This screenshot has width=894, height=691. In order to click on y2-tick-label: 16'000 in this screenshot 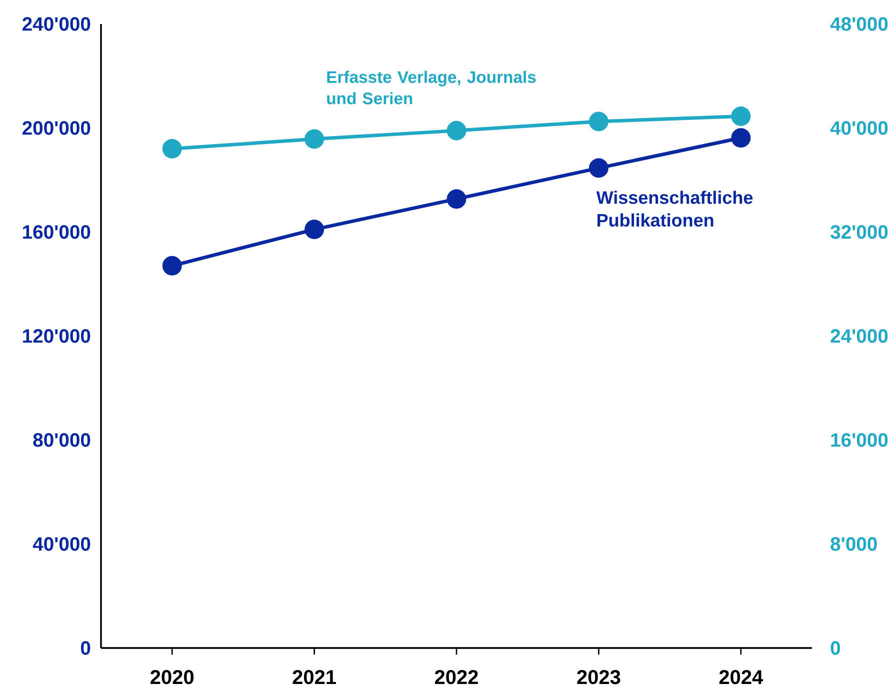, I will do `click(859, 440)`.